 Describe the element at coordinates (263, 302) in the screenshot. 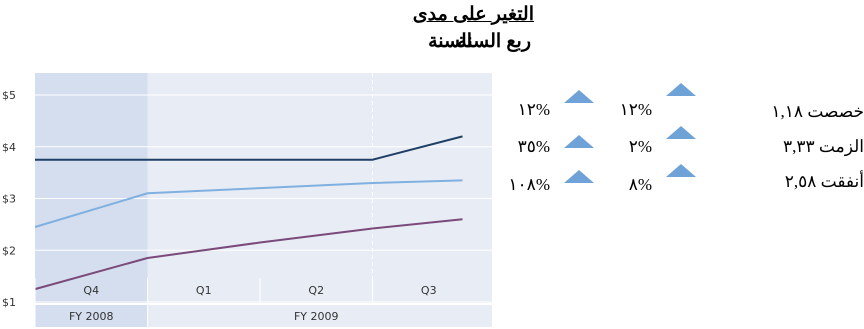

I see `x-axis: Q4 Q1 Q2 Q3 FY 2008 FY 2009` at that location.